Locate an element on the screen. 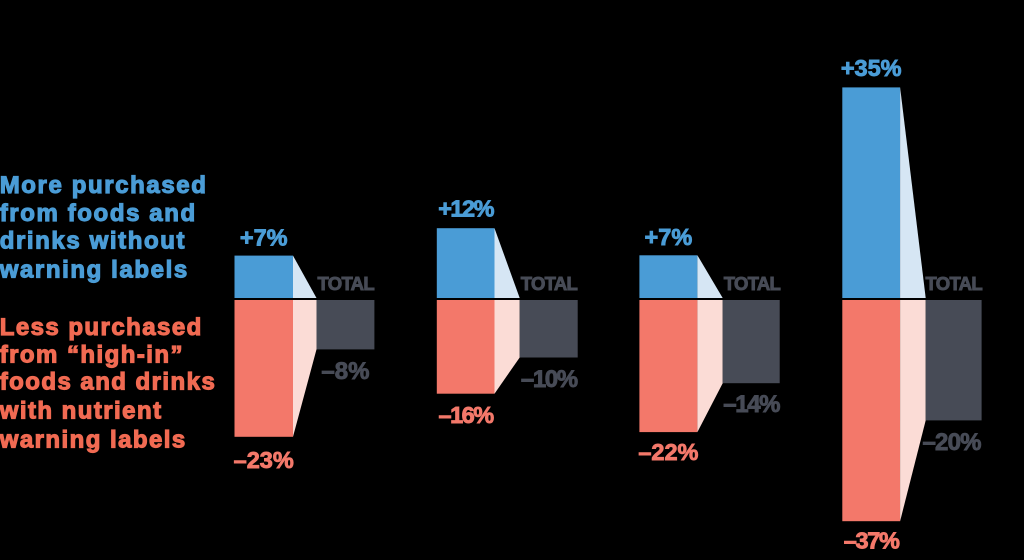  svg-text: –16% is located at coordinates (467, 415).